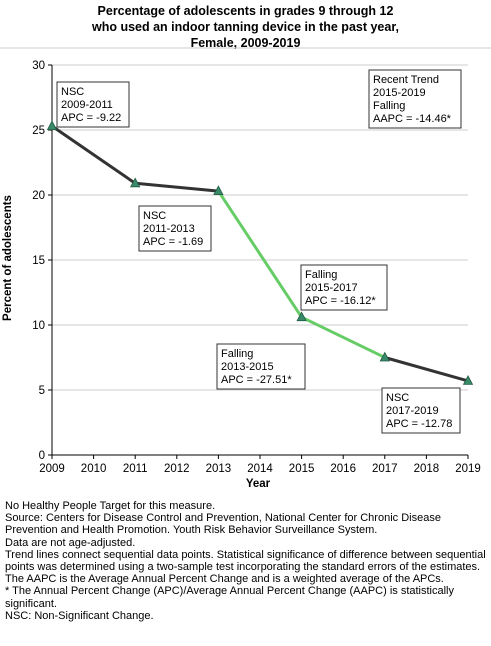 Image resolution: width=491 pixels, height=646 pixels. What do you see at coordinates (331, 288) in the screenshot?
I see `annotation-text: 2015-2017` at bounding box center [331, 288].